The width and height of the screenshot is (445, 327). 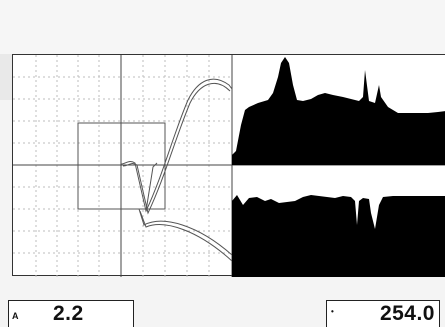 I want to click on readout-right: • 254.0, so click(x=383, y=313).